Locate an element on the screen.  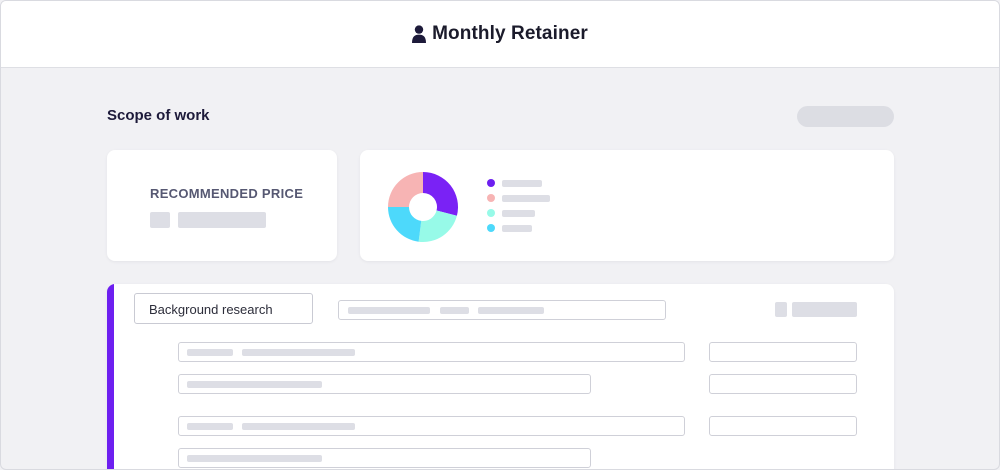
task-description-field is located at coordinates (502, 310).